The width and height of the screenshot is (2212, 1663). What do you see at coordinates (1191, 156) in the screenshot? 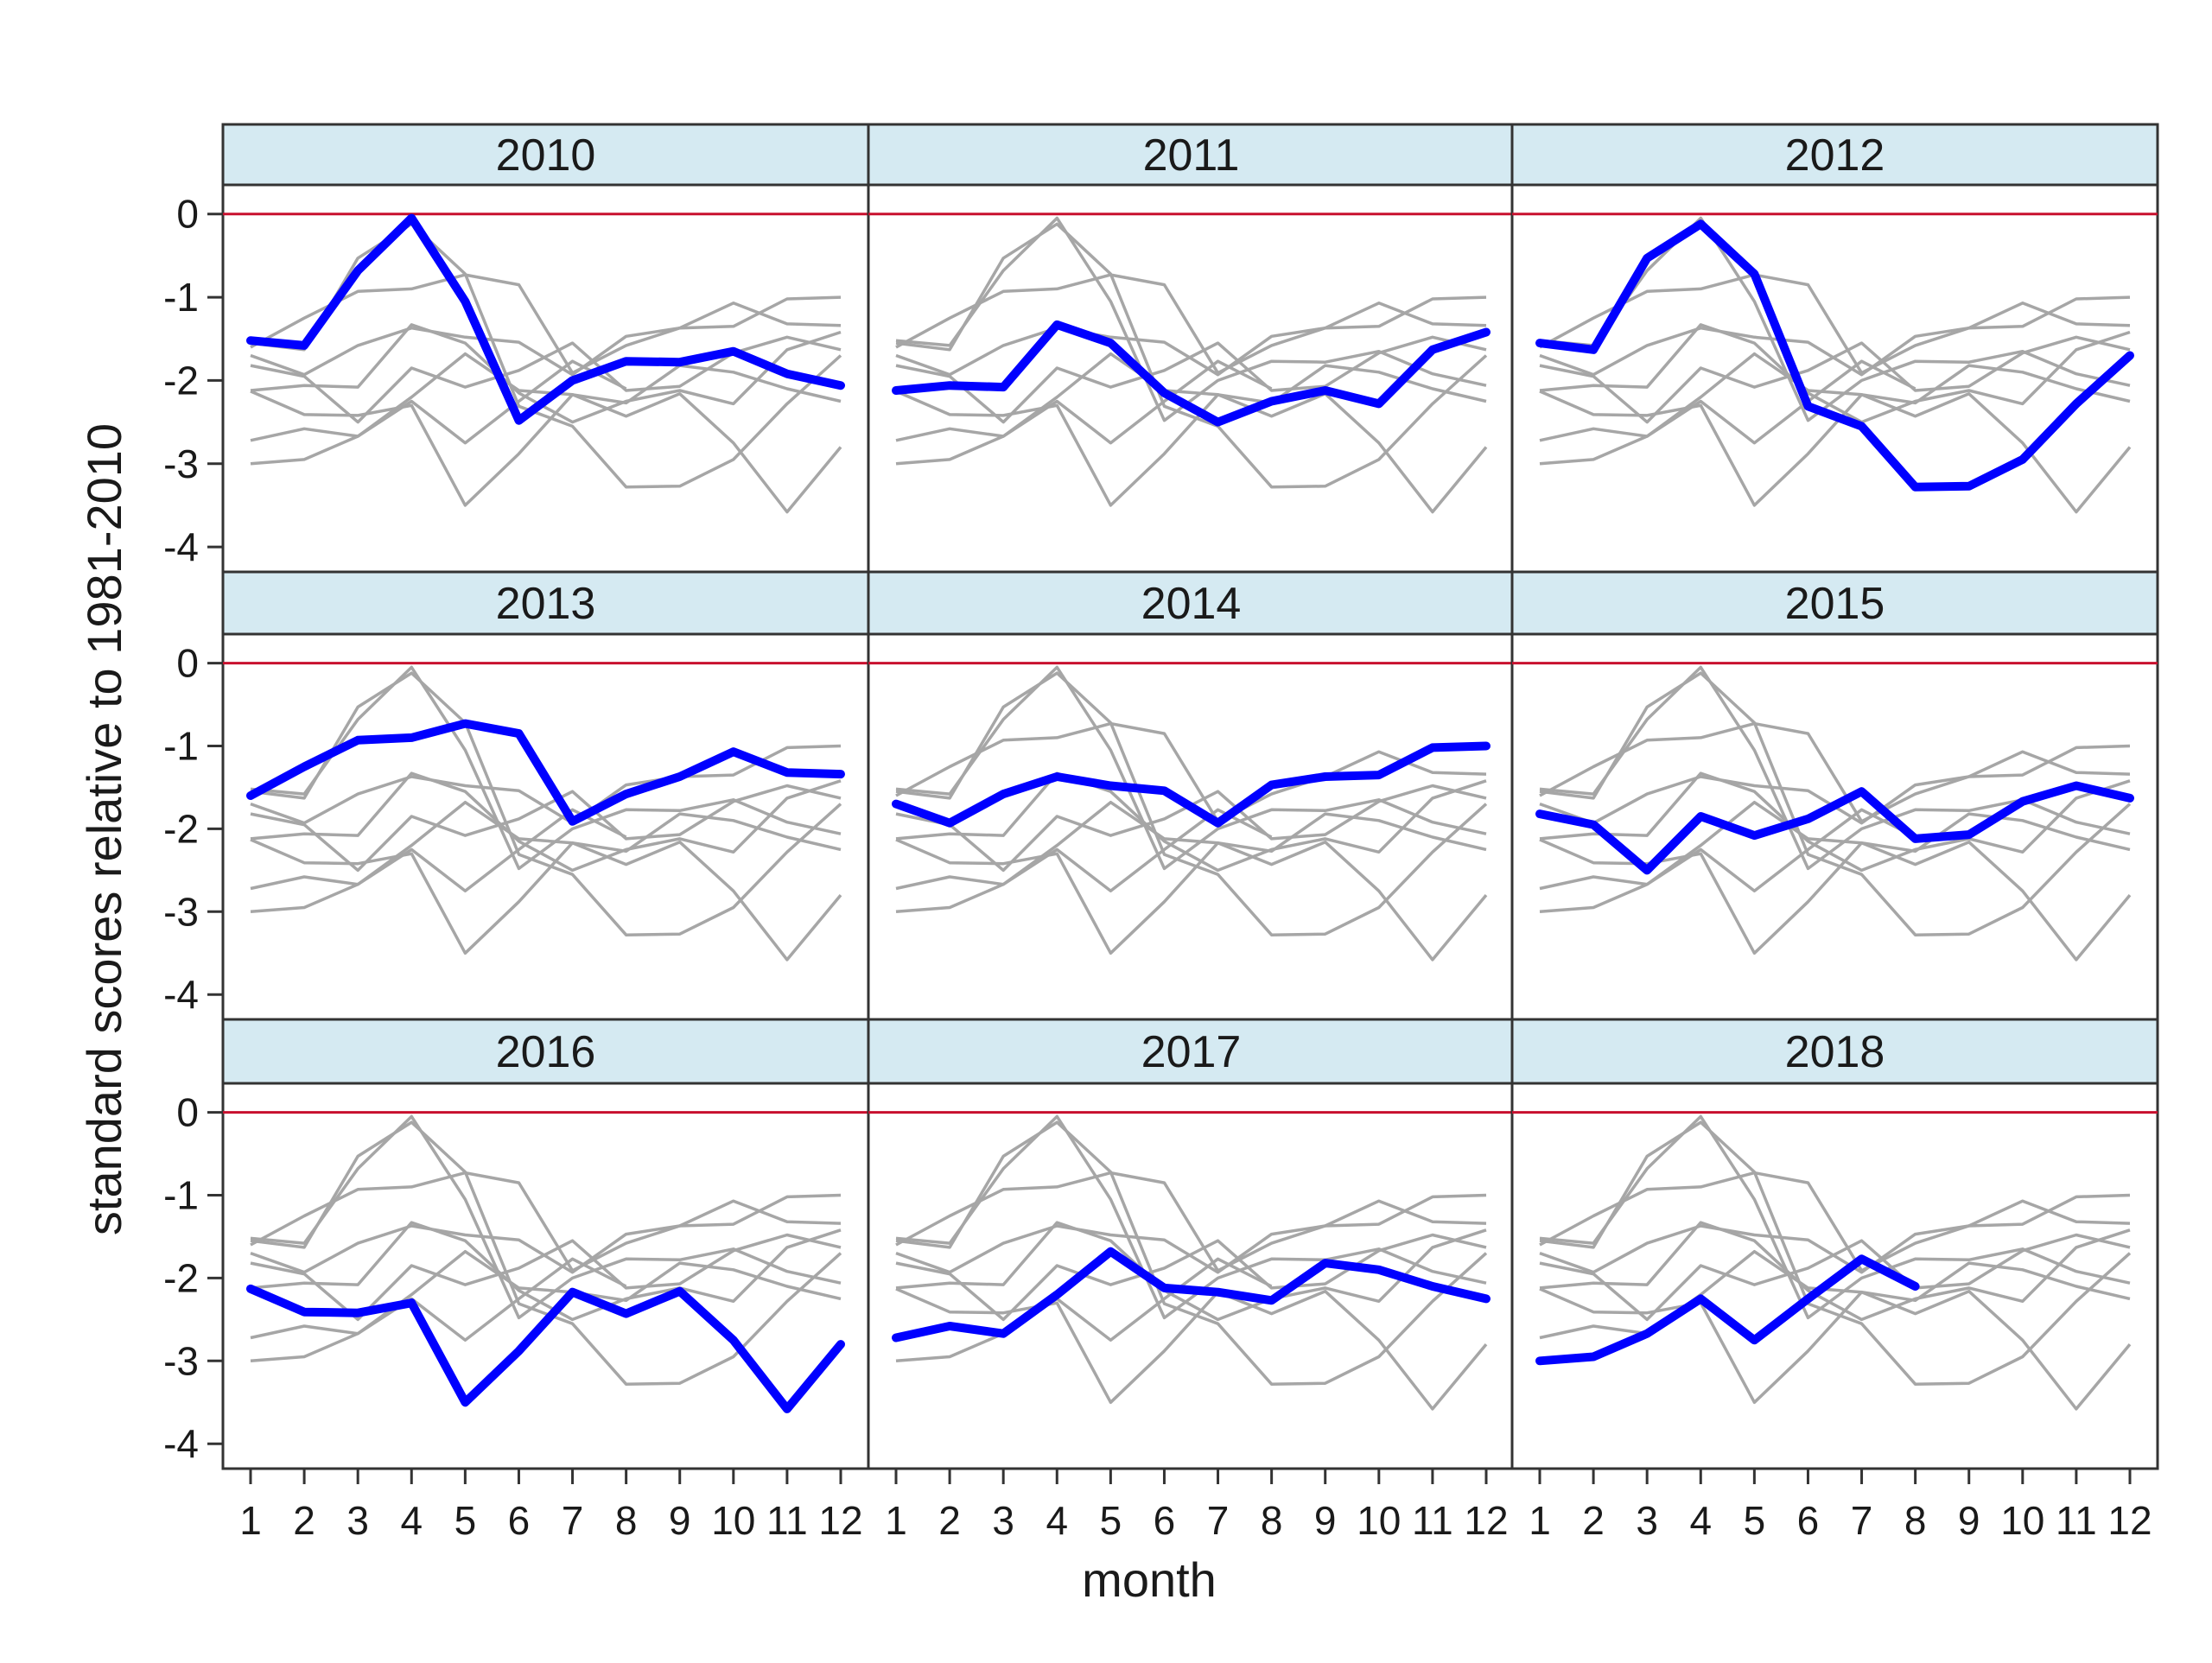
I see `panel-strip-label: 2011` at bounding box center [1191, 156].